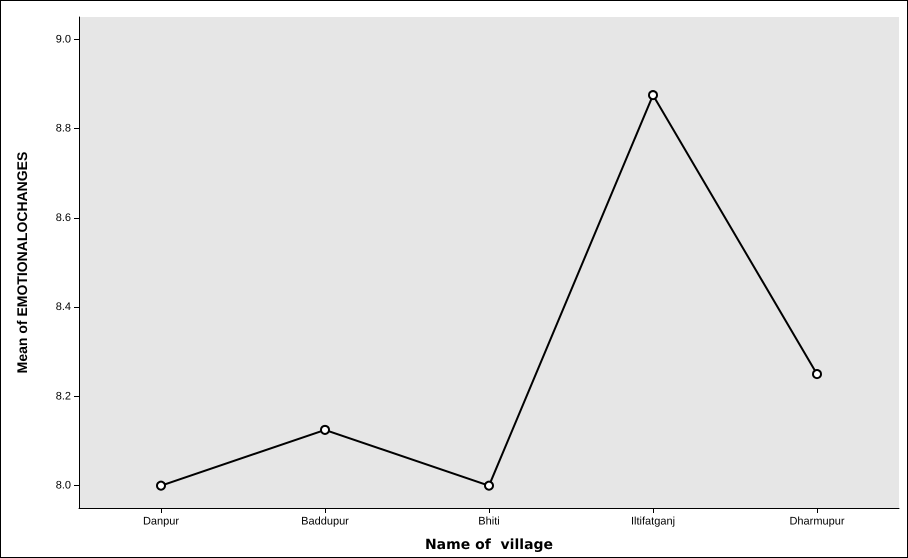  I want to click on y-tick-label: 8.2, so click(63, 396).